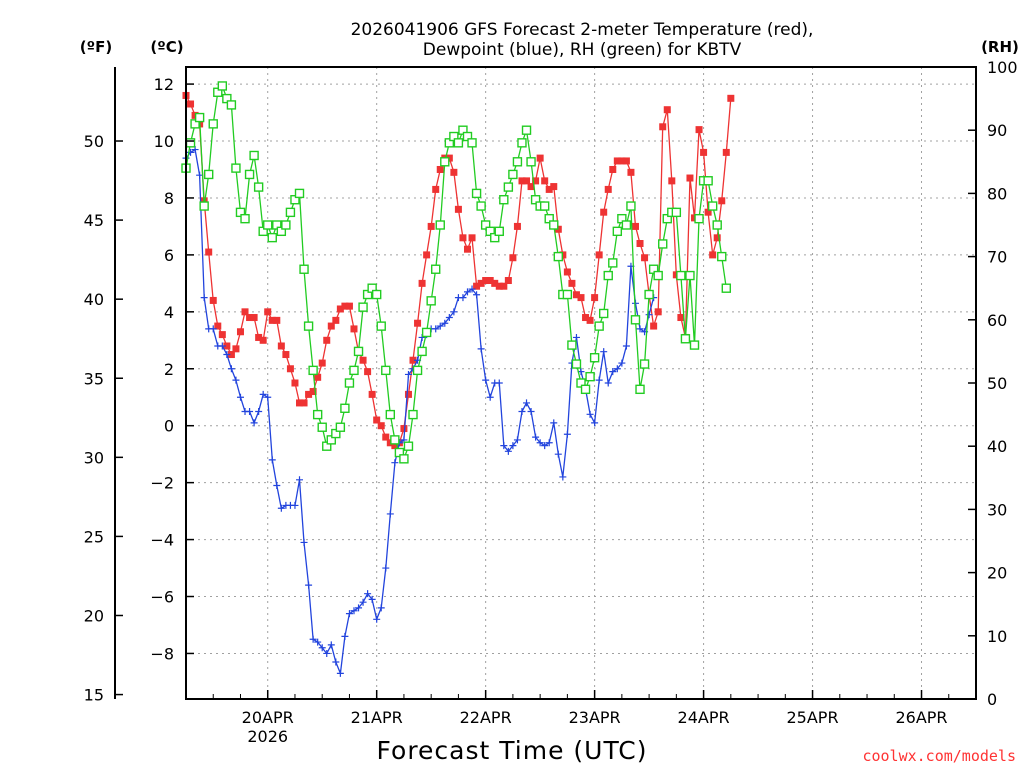  Describe the element at coordinates (1000, 47) in the screenshot. I see `rh-axis-unit: (RH)` at that location.